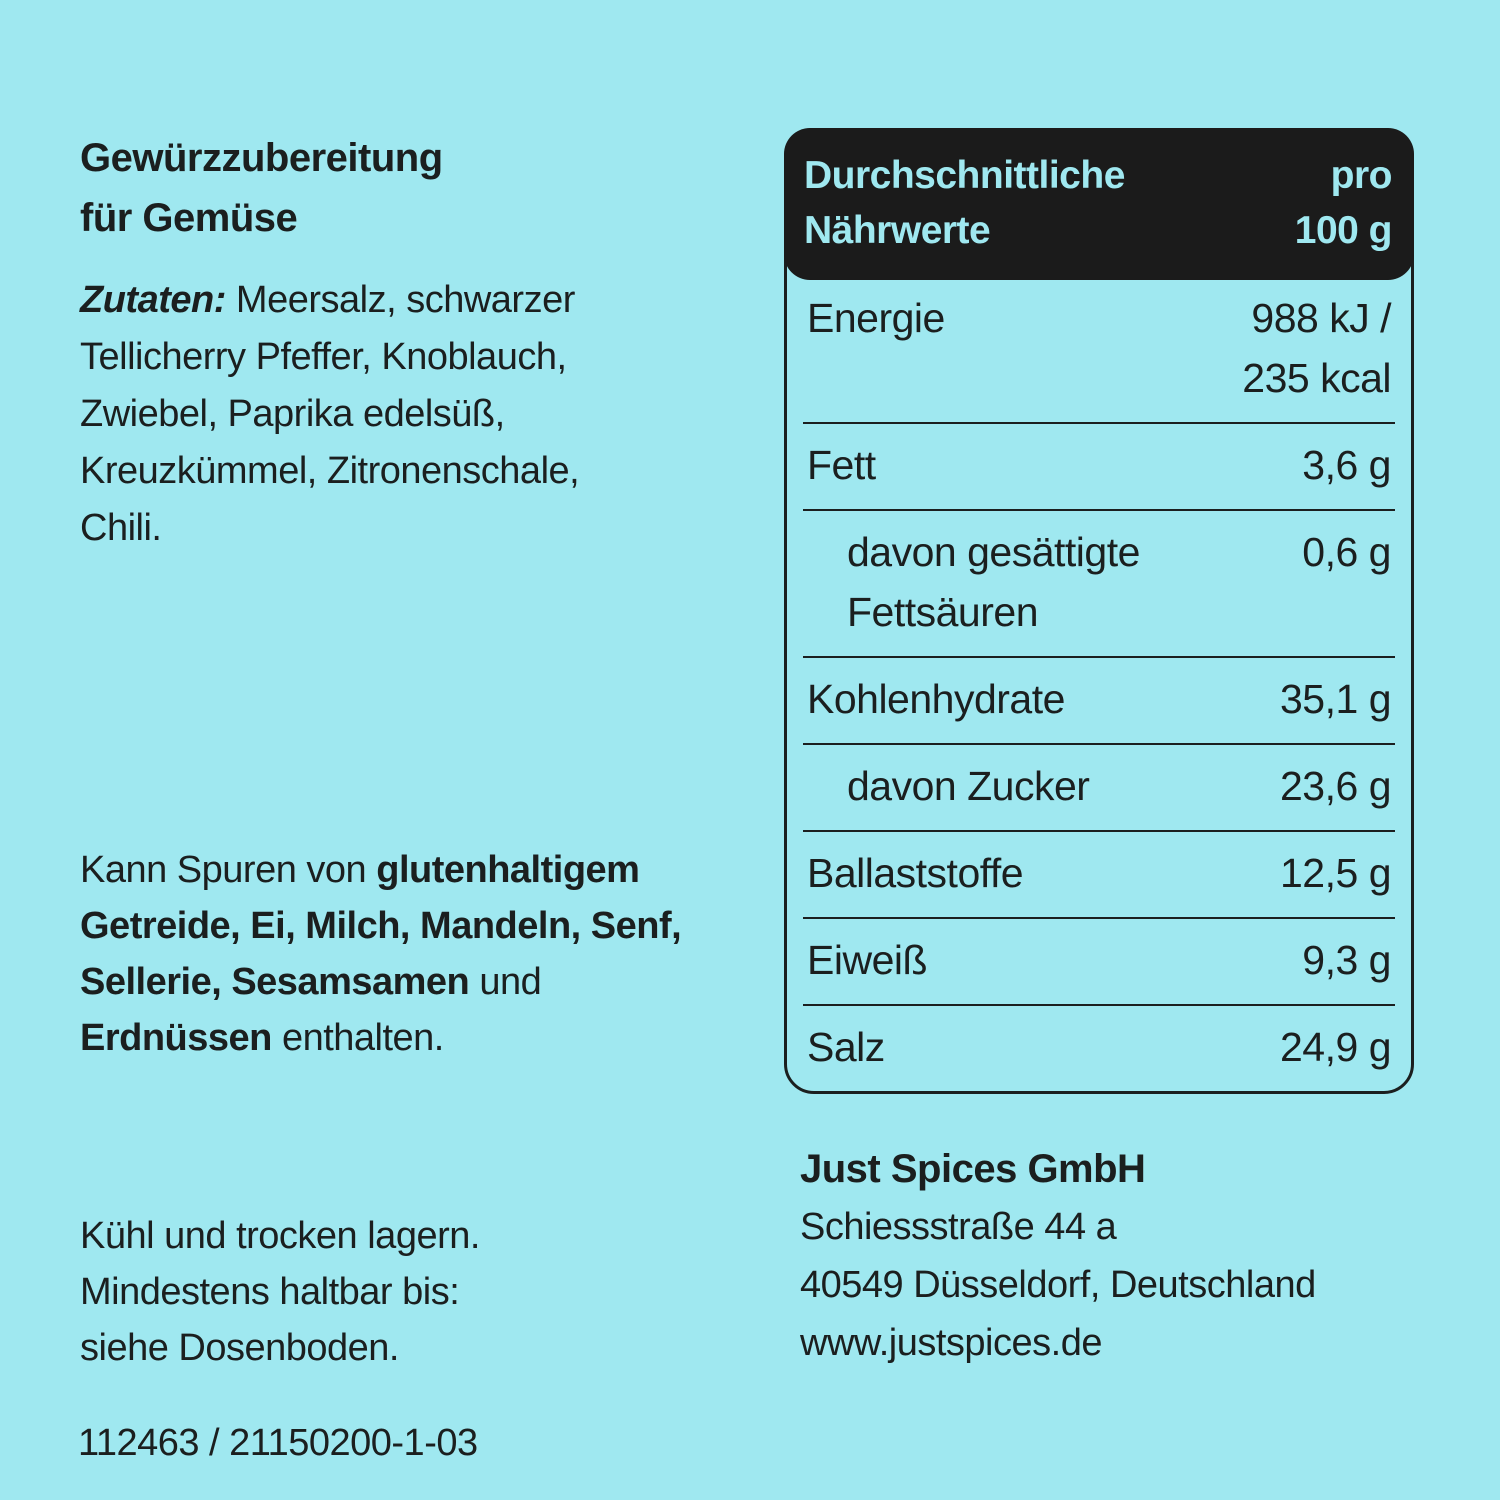 Image resolution: width=1500 pixels, height=1500 pixels. Describe the element at coordinates (1099, 788) in the screenshot. I see `nutrition-row: davon Zucker 23,6 g` at that location.